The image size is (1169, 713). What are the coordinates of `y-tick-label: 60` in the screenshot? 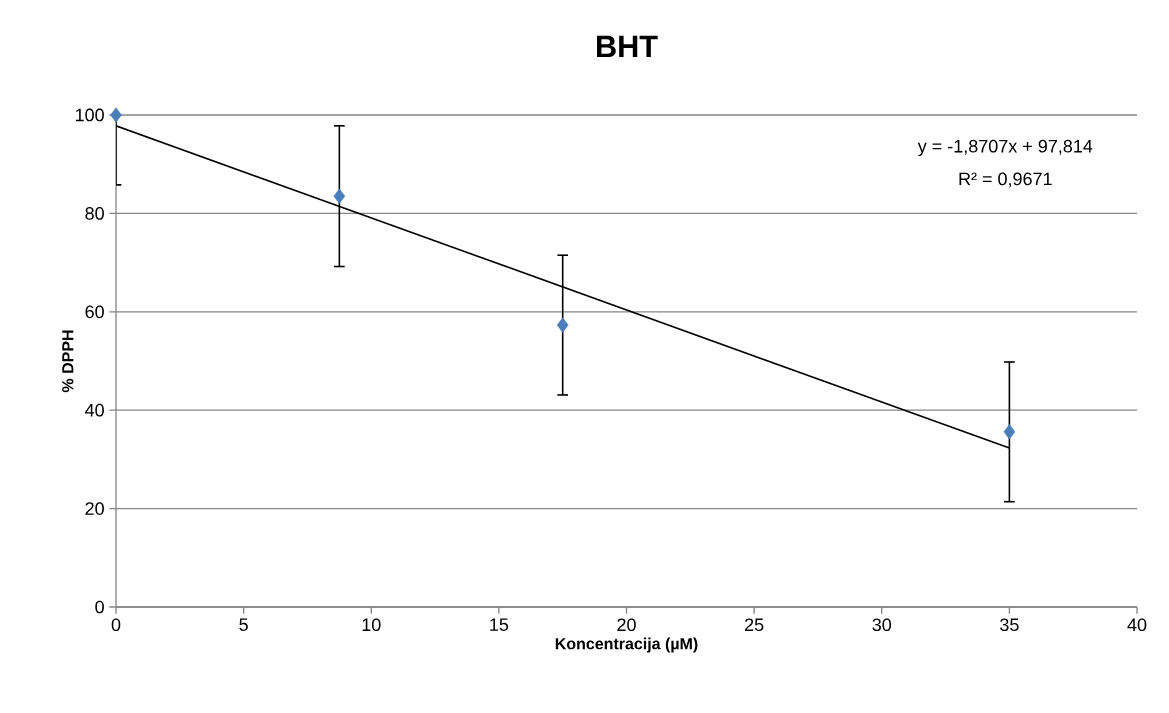 It's located at (94, 312).